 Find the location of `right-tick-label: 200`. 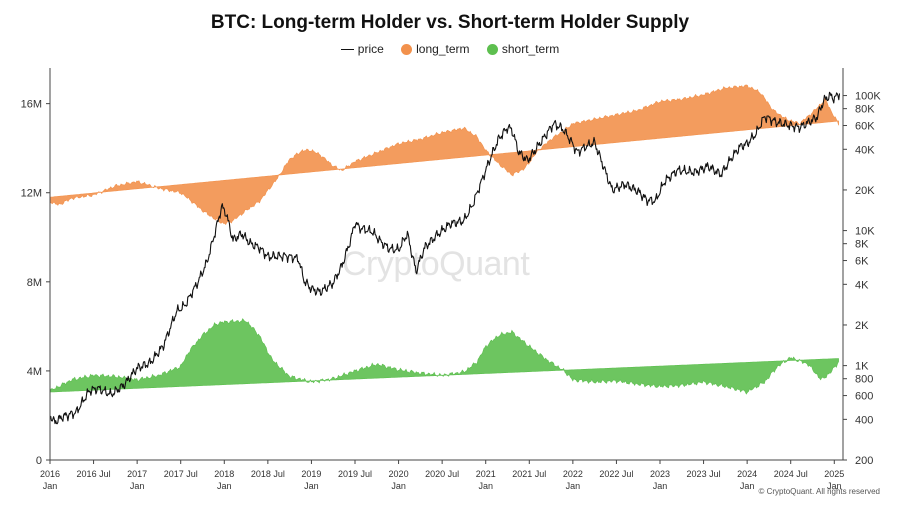

right-tick-label: 200 is located at coordinates (864, 461).